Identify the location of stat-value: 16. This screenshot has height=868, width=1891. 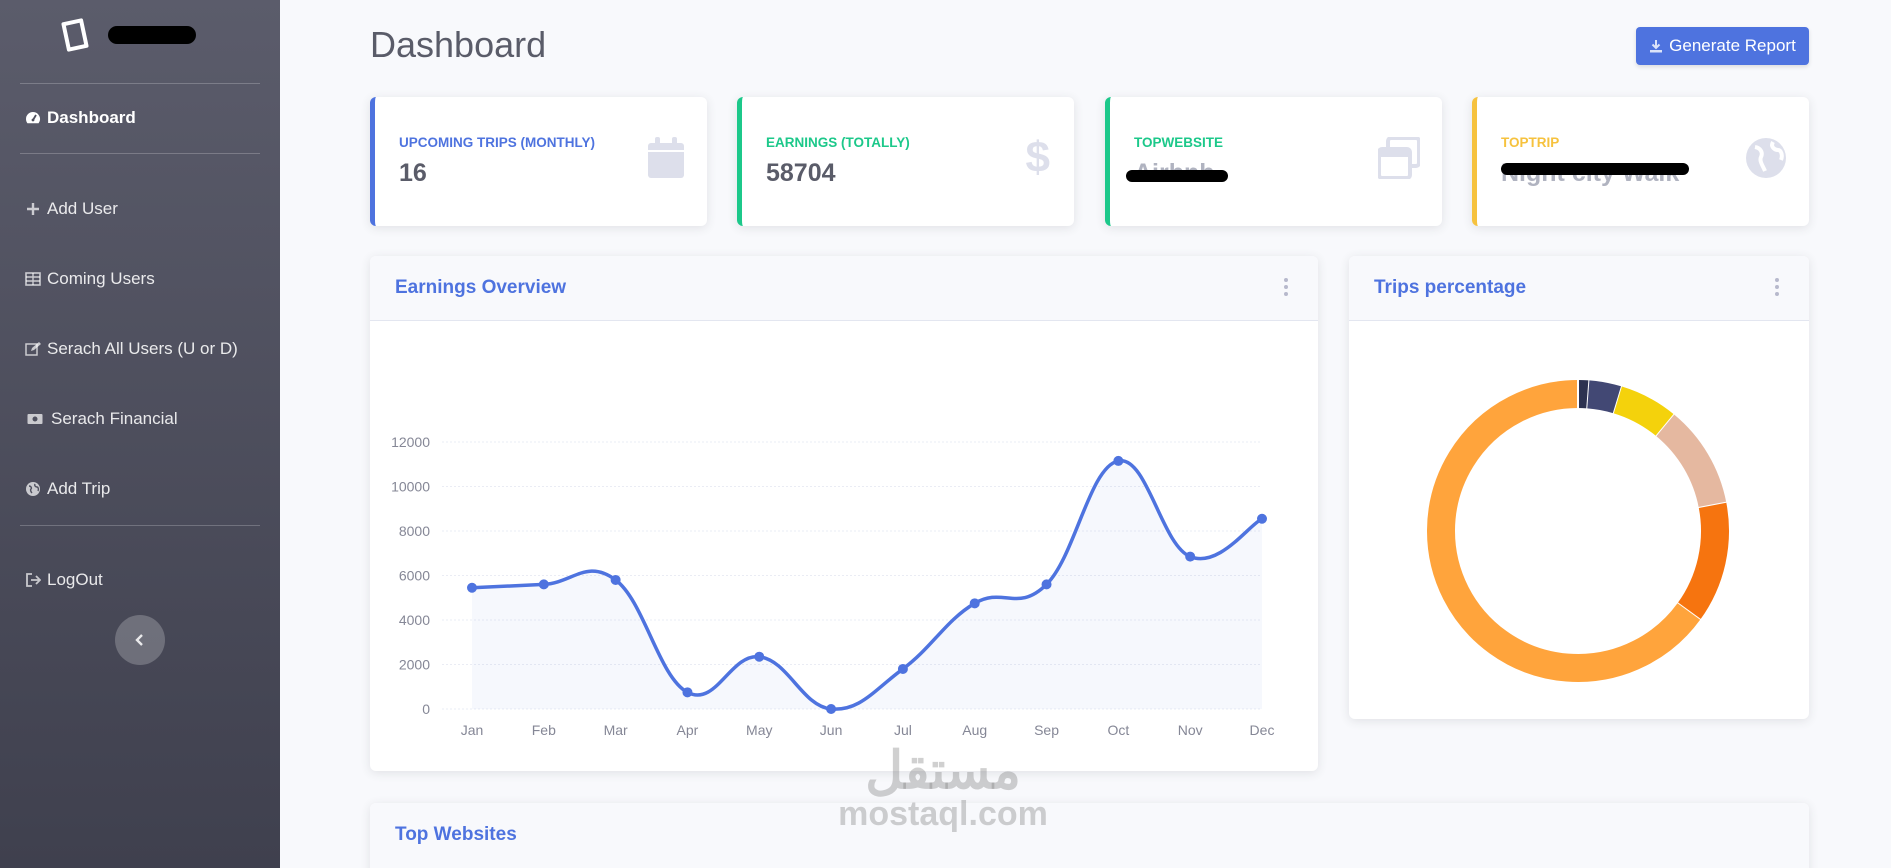
(413, 173).